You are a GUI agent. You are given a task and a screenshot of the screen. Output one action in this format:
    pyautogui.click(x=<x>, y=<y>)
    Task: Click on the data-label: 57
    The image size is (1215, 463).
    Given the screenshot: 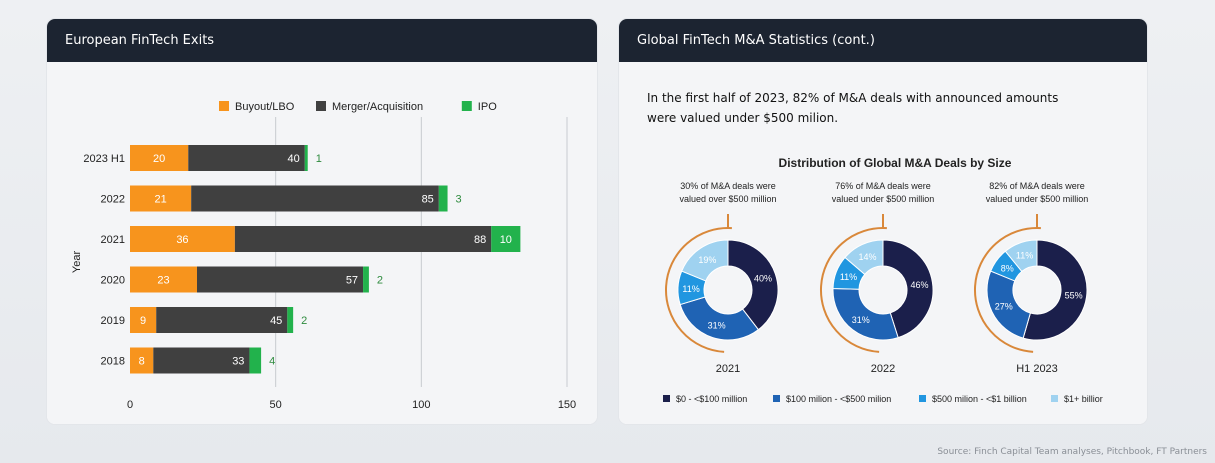 What is the action you would take?
    pyautogui.click(x=352, y=281)
    